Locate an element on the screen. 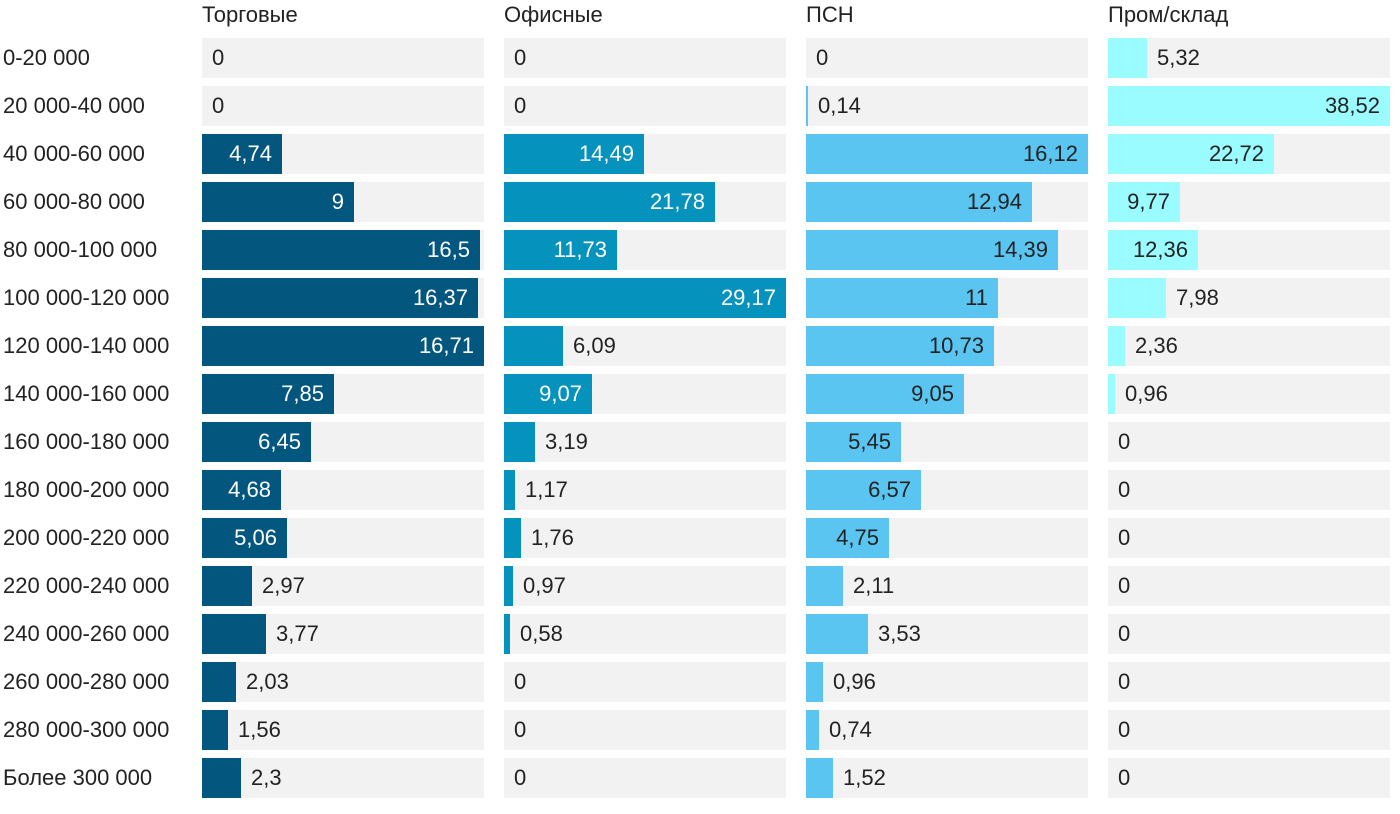 The width and height of the screenshot is (1400, 814). category-label: 240 000-260 000 is located at coordinates (86, 633).